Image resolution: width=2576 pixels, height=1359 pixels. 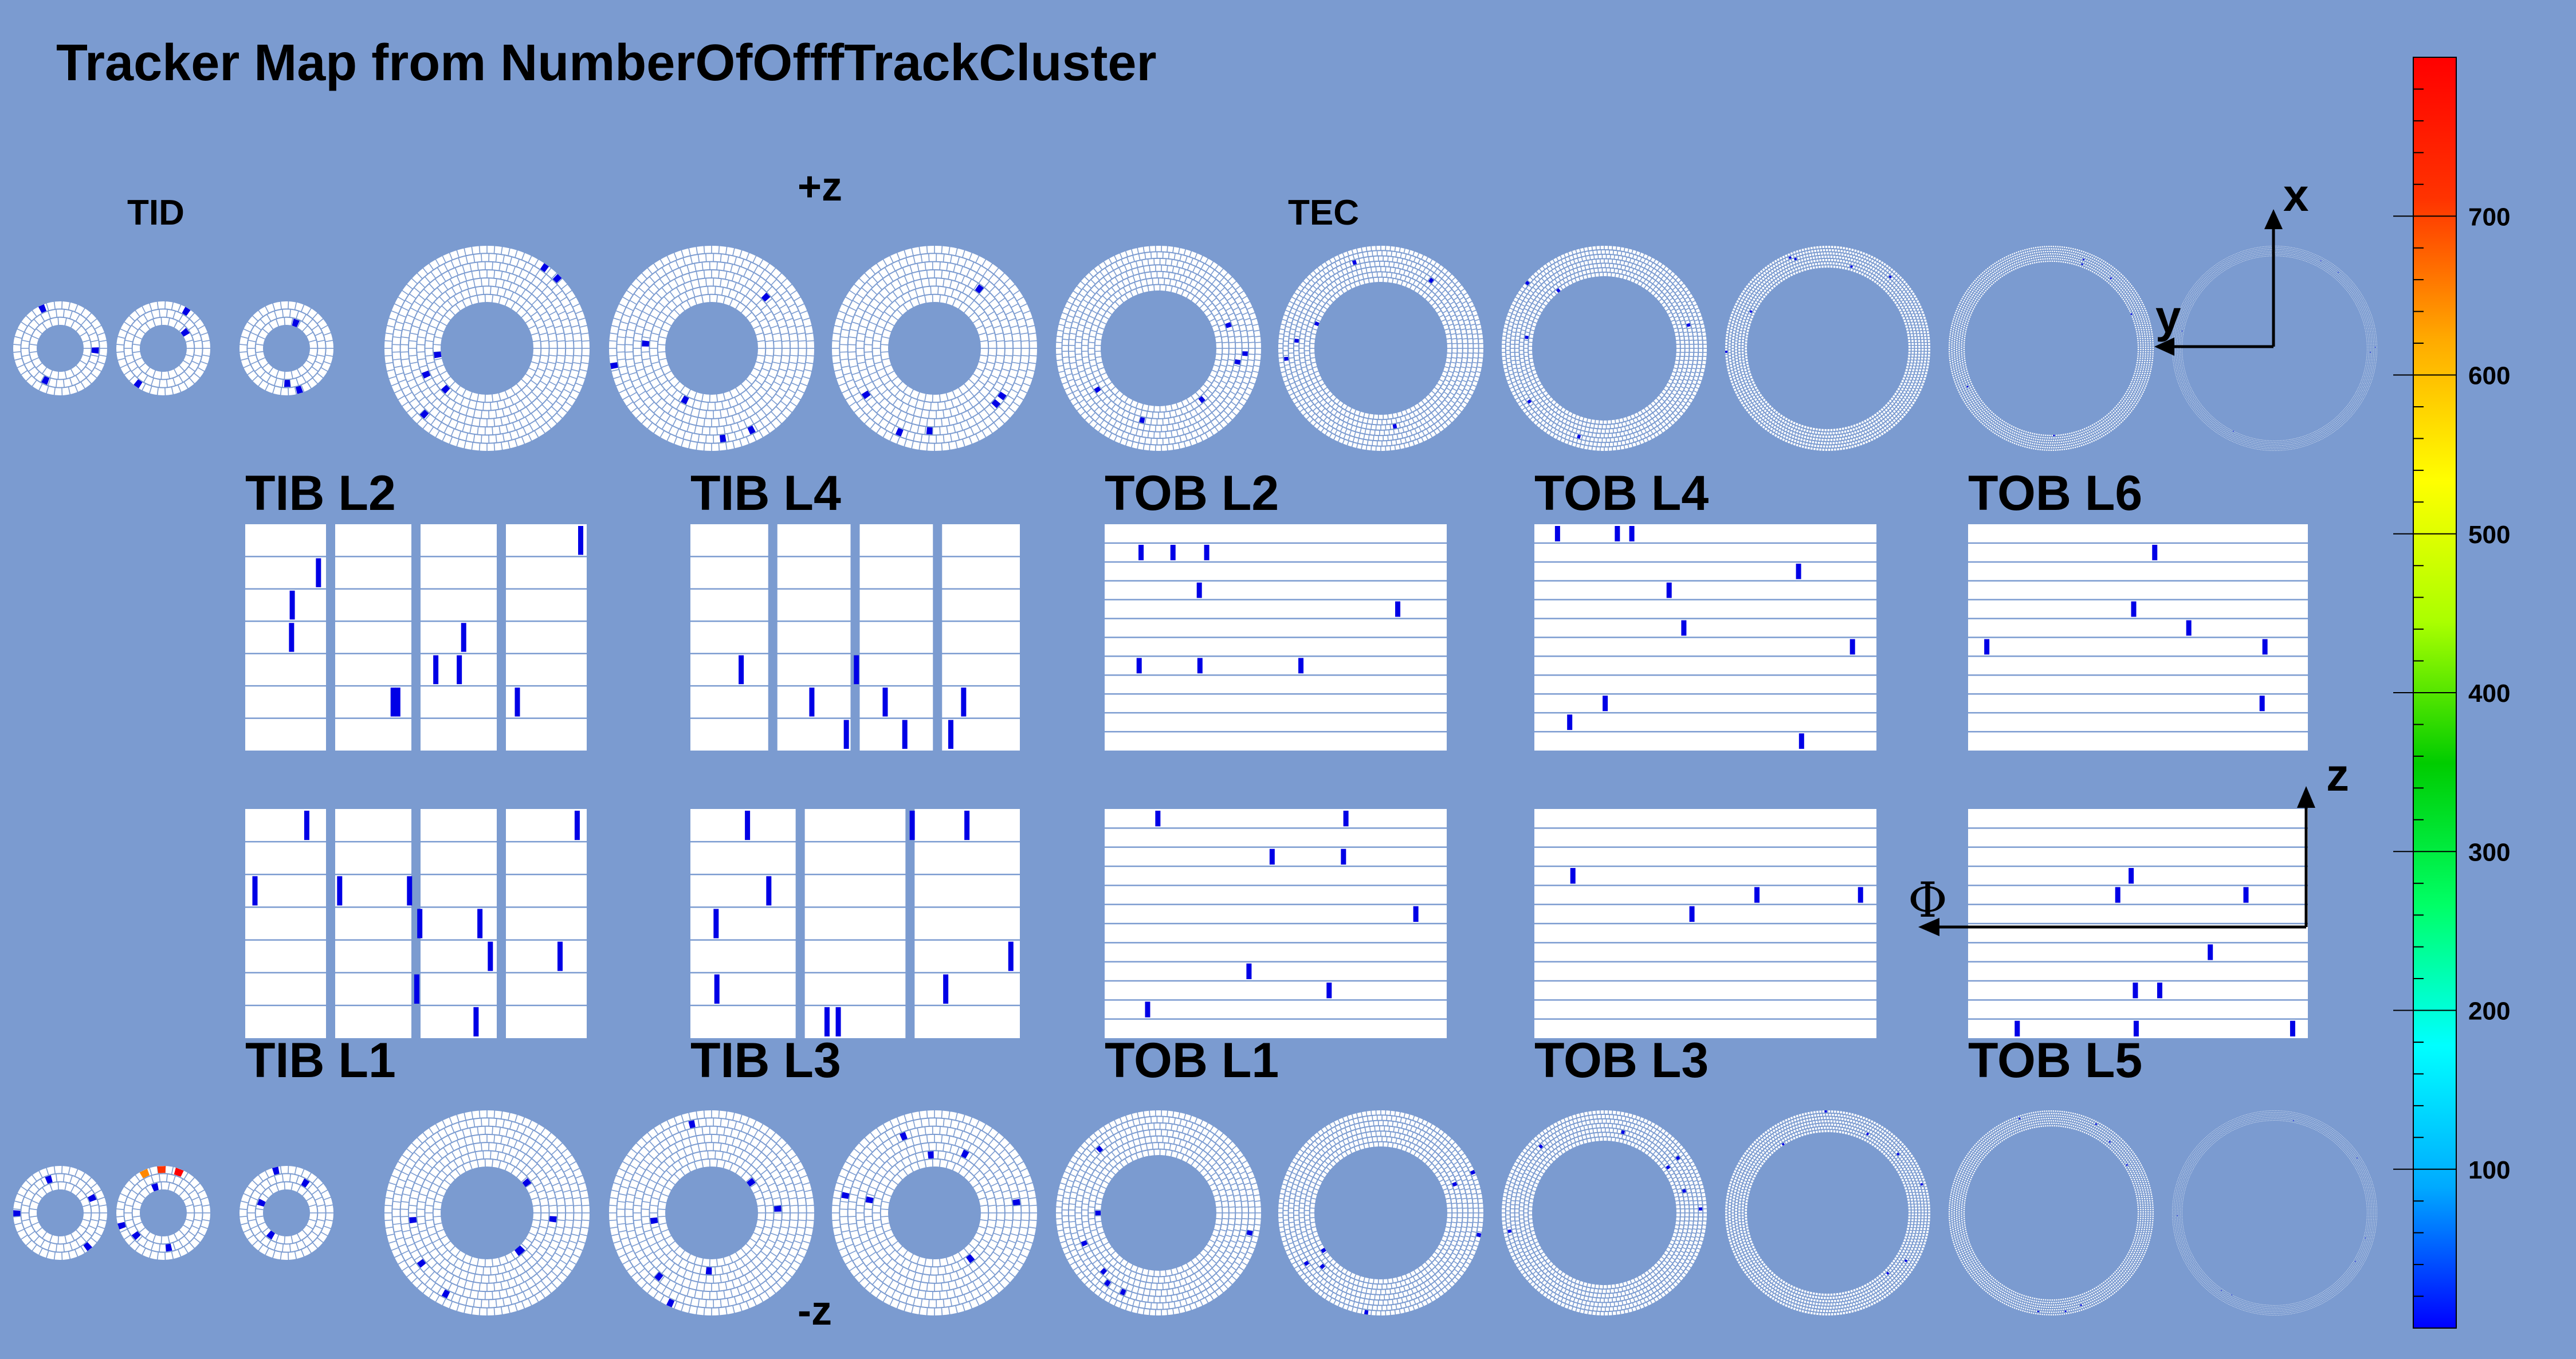 I want to click on barrel-tob-l5: TOB L5, so click(x=2138, y=948).